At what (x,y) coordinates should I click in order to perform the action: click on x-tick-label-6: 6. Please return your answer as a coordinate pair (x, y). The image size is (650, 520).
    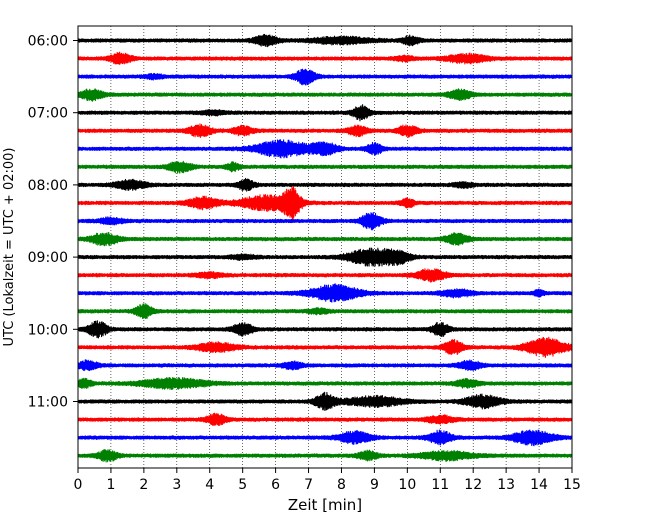
    Looking at the image, I should click on (275, 485).